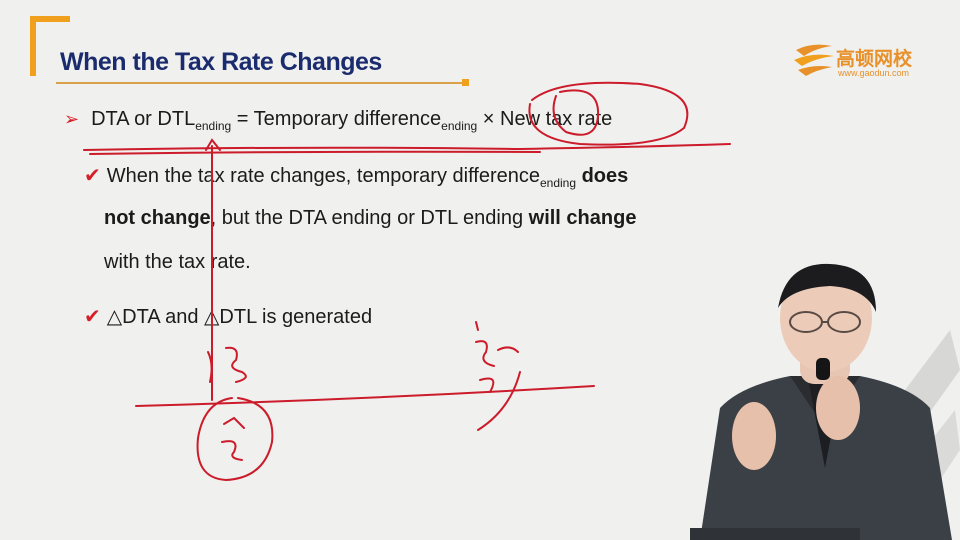 The width and height of the screenshot is (960, 540). What do you see at coordinates (50, 19) in the screenshot?
I see `title-bracket-top` at bounding box center [50, 19].